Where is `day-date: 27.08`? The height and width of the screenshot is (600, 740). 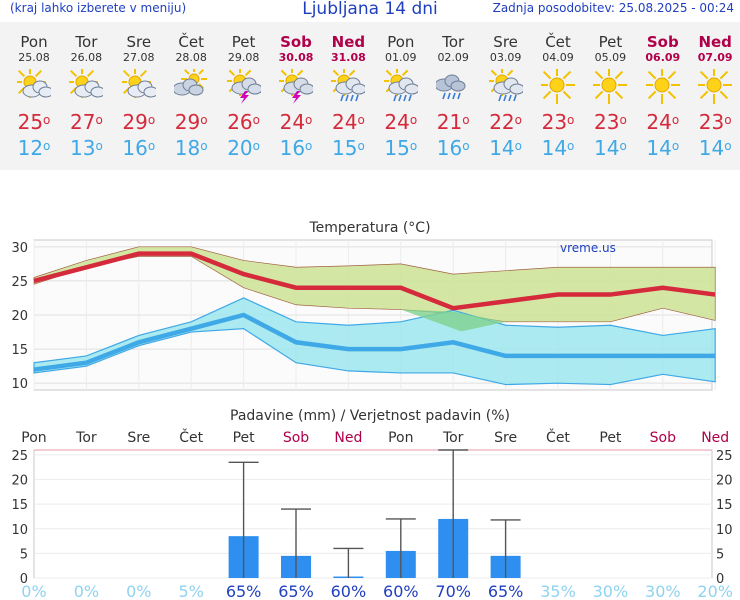
day-date: 27.08 is located at coordinates (139, 57).